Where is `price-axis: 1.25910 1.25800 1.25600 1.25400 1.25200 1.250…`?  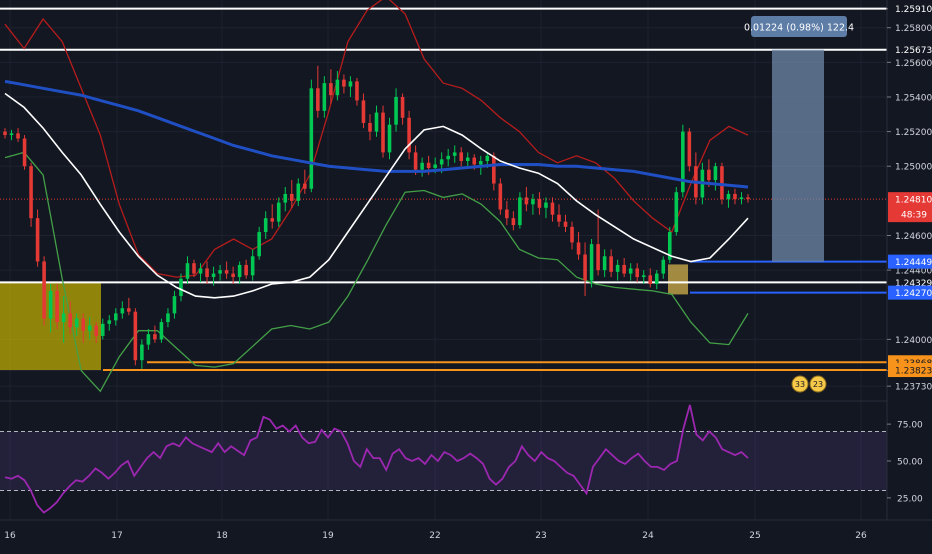 price-axis: 1.25910 1.25800 1.25600 1.25400 1.25200 1.250… is located at coordinates (909, 260).